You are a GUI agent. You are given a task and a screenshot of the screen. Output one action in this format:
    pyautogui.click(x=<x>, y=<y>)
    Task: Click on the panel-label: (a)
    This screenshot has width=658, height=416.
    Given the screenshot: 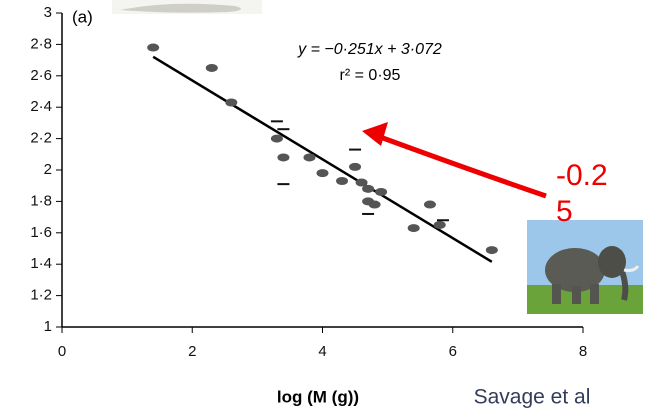 What is the action you would take?
    pyautogui.click(x=82, y=16)
    